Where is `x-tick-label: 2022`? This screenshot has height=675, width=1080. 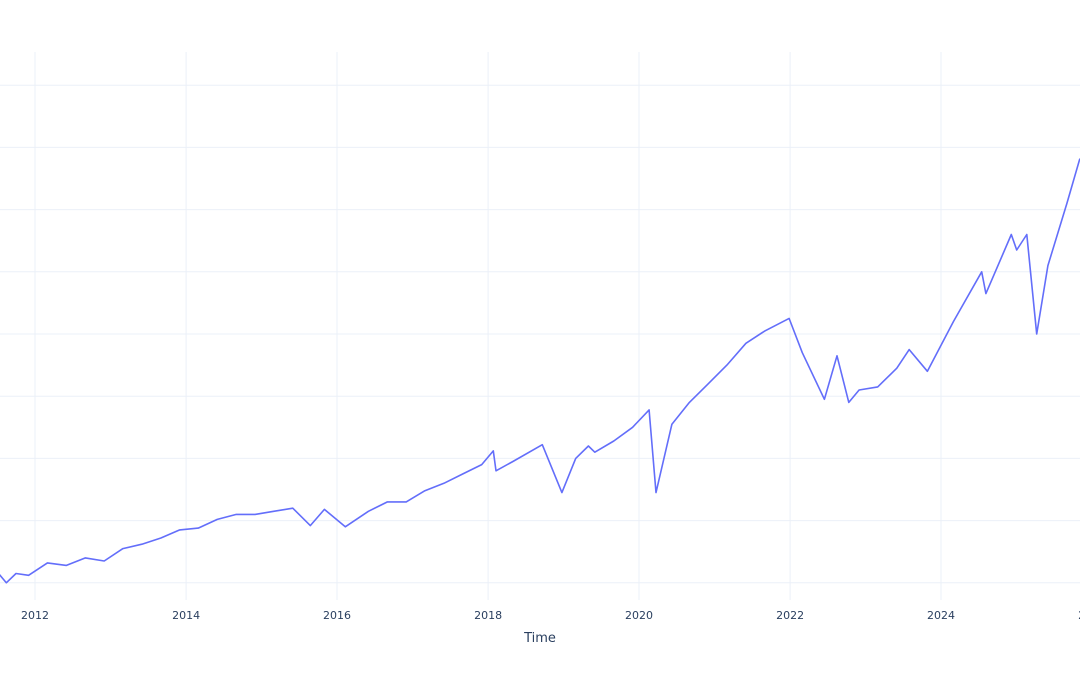
x-tick-label: 2022 is located at coordinates (790, 615).